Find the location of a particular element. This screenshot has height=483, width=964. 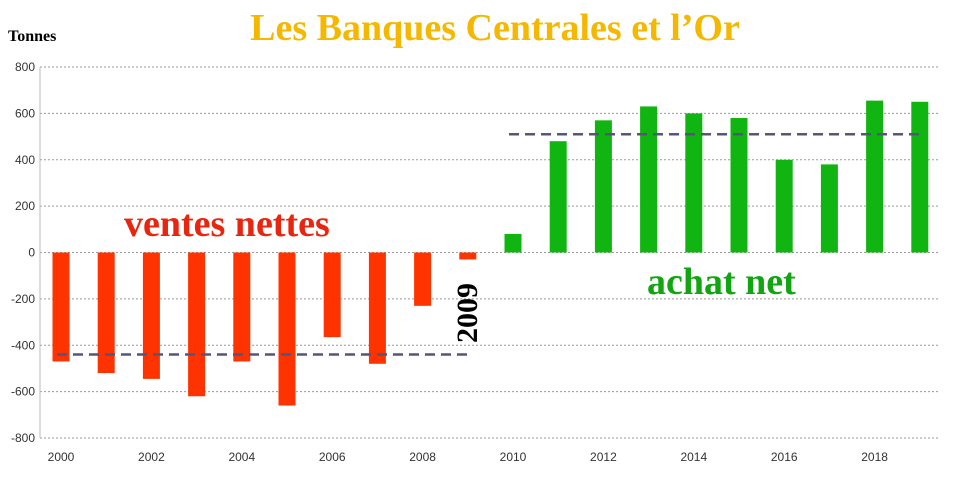

x-axis: 2000 2002 2004 2006 2008 2010 2012 2014 2016 2018 is located at coordinates (468, 457).